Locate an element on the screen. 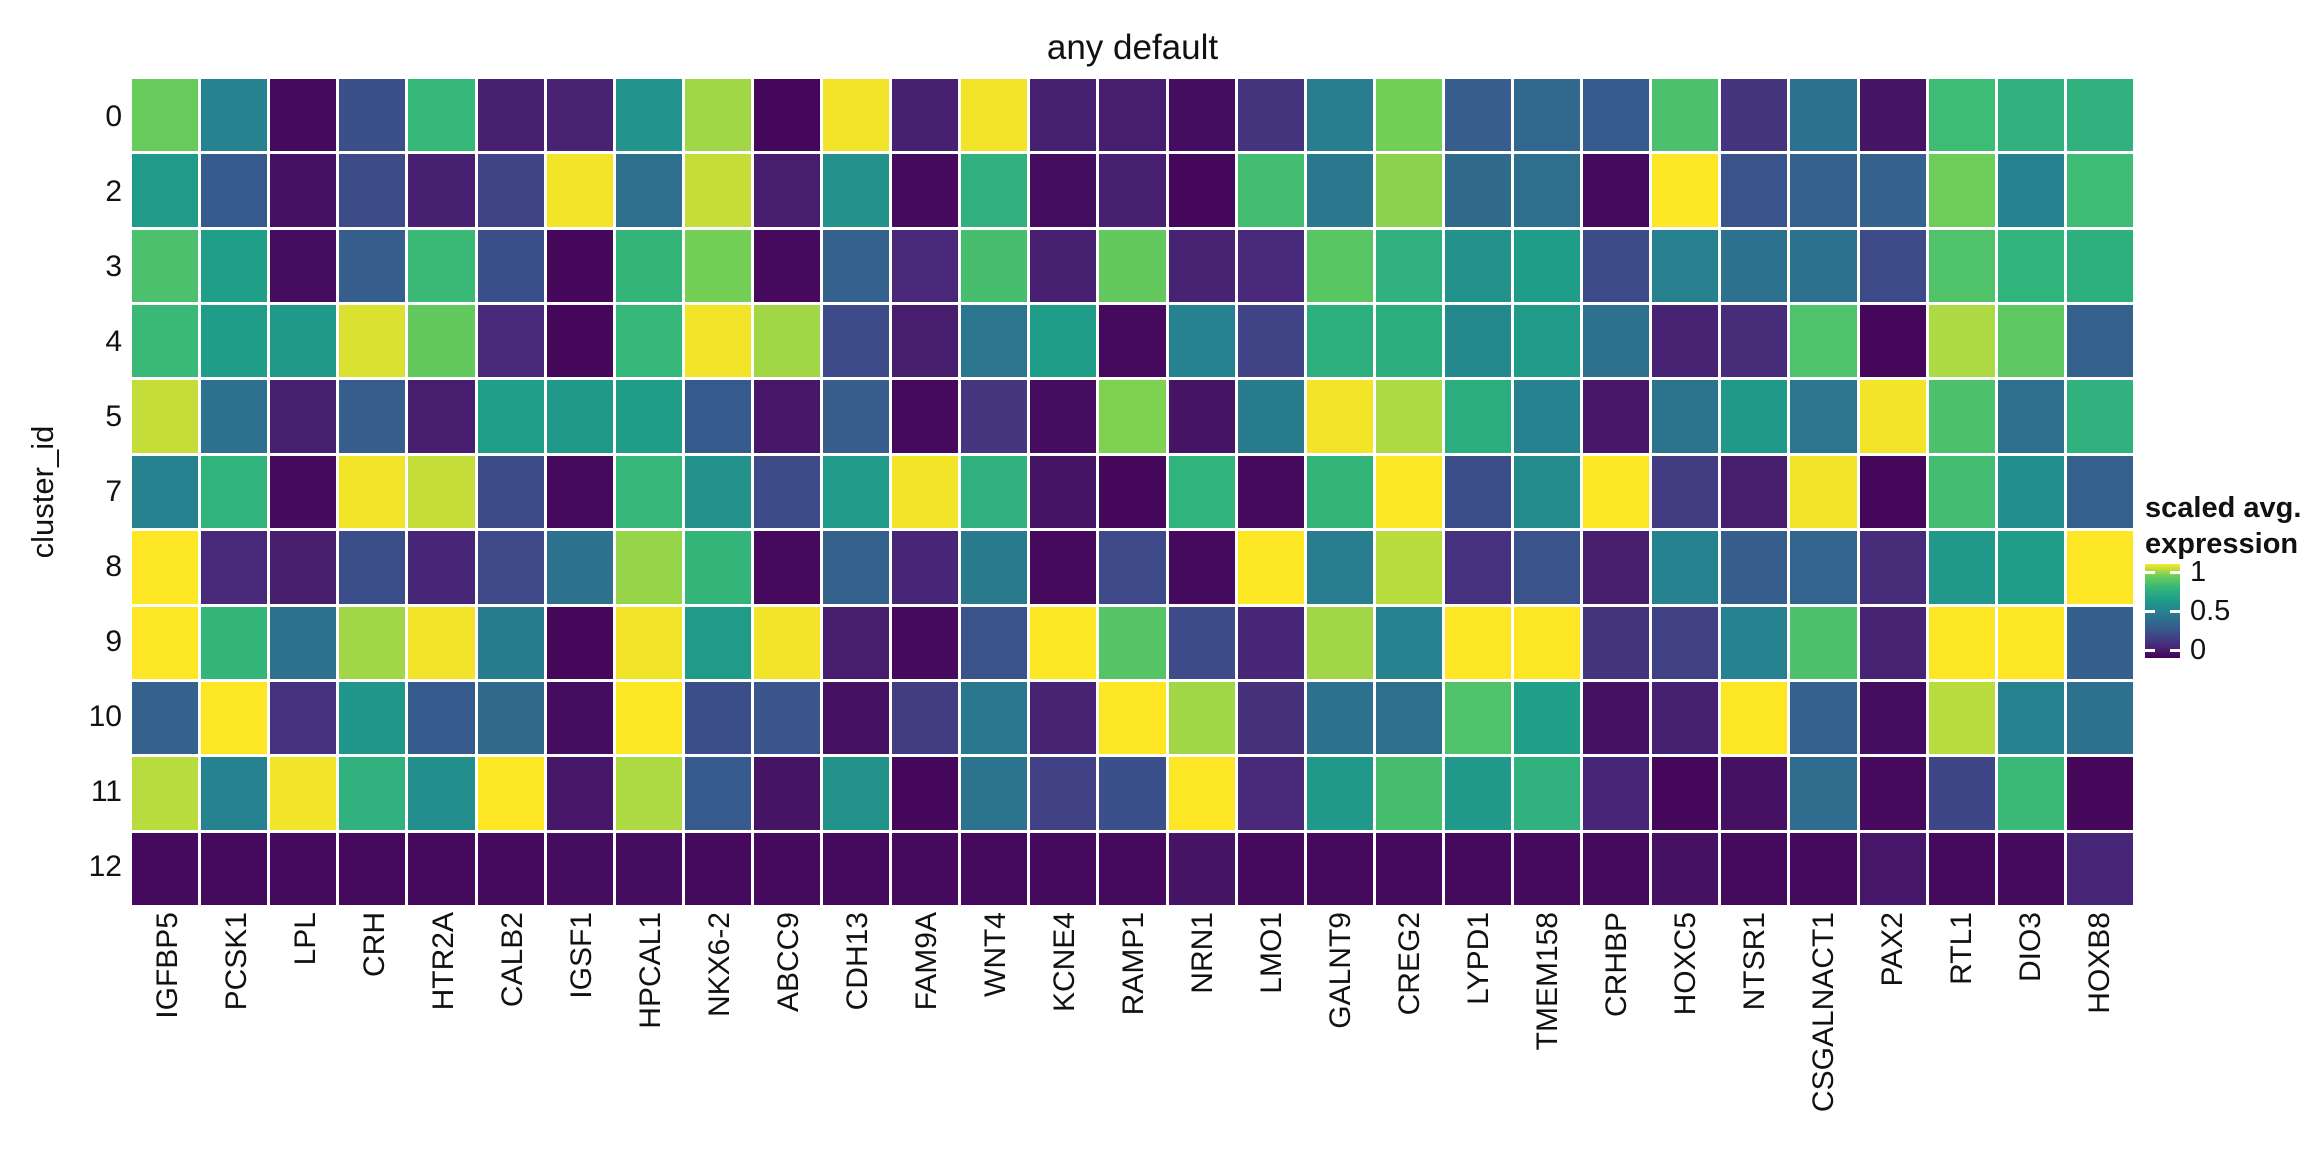 The width and height of the screenshot is (2304, 1152). x-tick-label: KCNE4 is located at coordinates (1064, 962).